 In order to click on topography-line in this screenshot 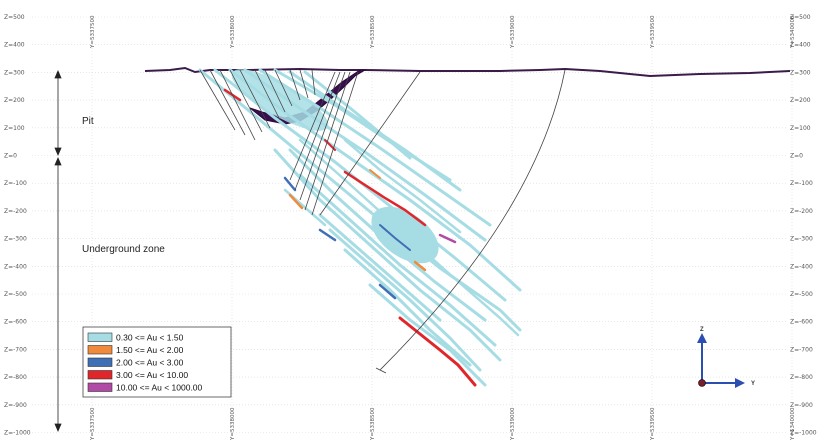, I will do `click(467, 72)`.